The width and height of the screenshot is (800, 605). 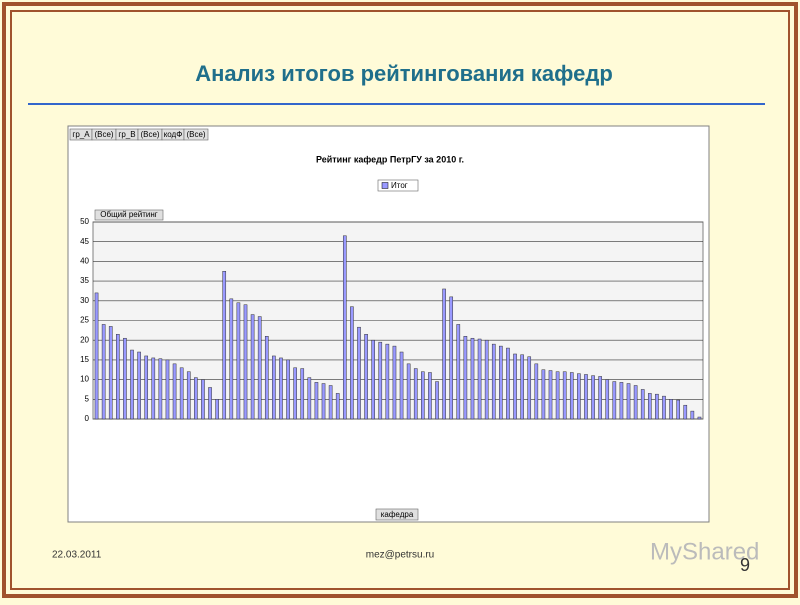 What do you see at coordinates (704, 551) in the screenshot?
I see `watermark: MyShared` at bounding box center [704, 551].